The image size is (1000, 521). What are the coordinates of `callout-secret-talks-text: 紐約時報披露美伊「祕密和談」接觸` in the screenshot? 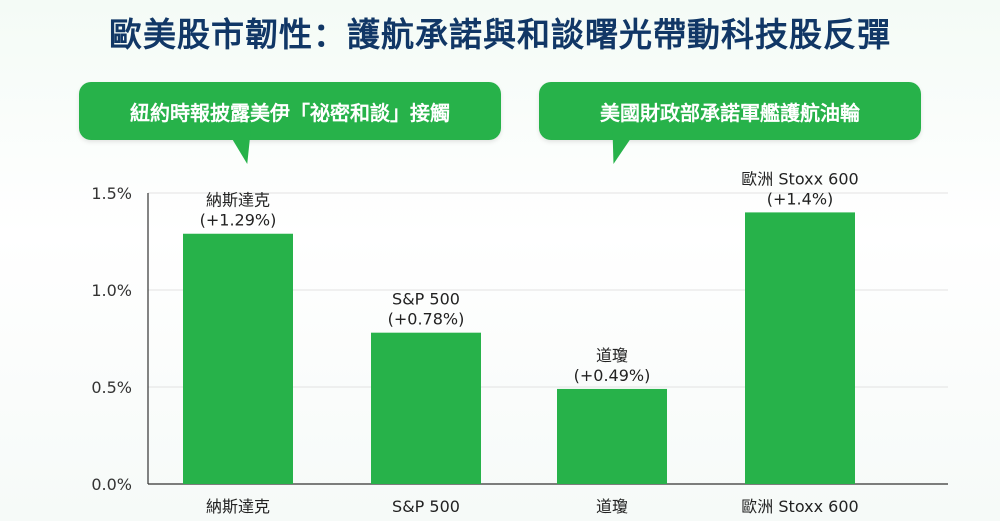 It's located at (290, 112).